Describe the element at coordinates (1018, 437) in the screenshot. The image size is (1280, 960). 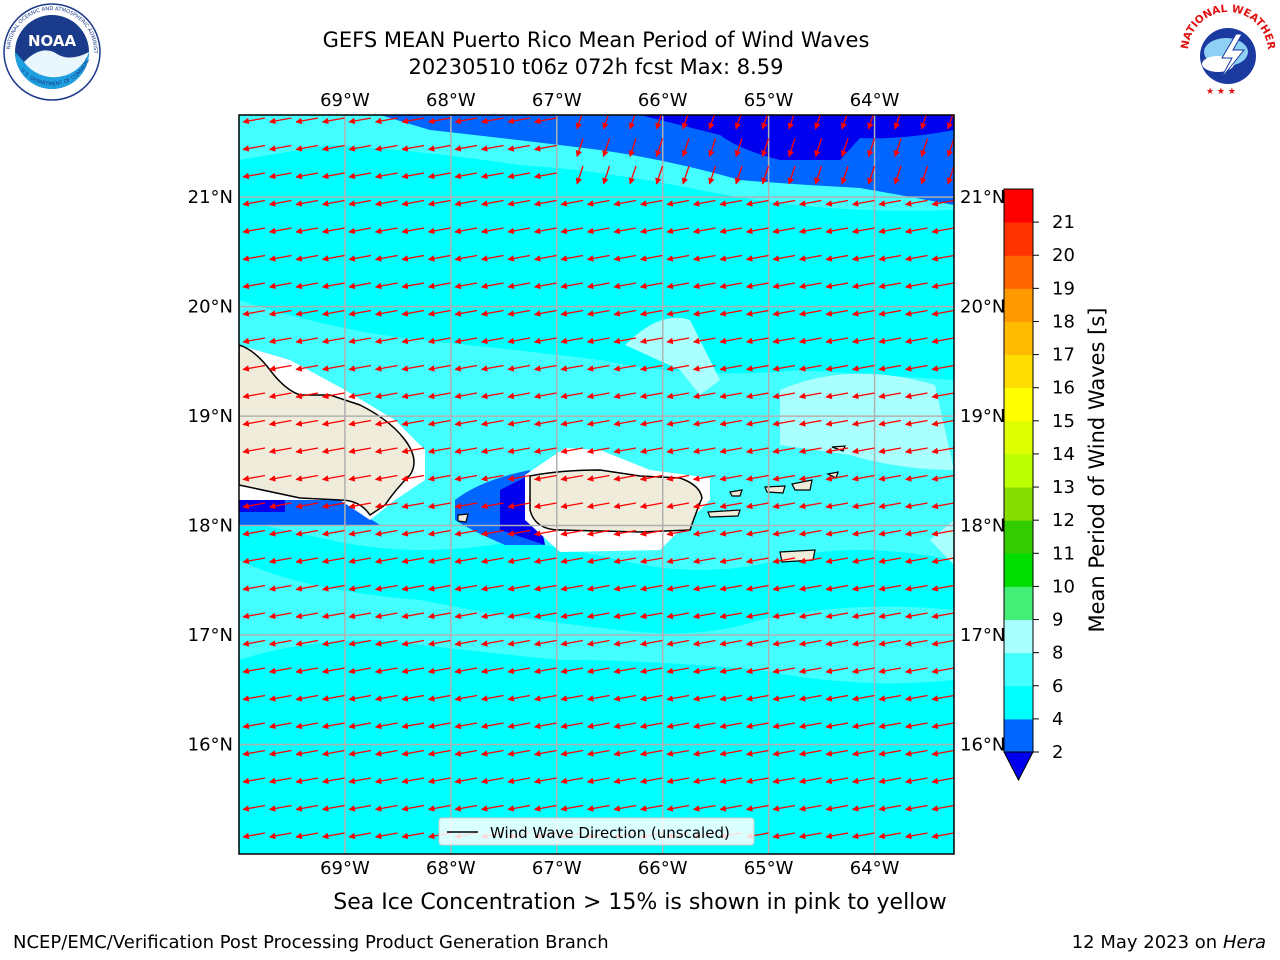
I see `colorbar-segment` at that location.